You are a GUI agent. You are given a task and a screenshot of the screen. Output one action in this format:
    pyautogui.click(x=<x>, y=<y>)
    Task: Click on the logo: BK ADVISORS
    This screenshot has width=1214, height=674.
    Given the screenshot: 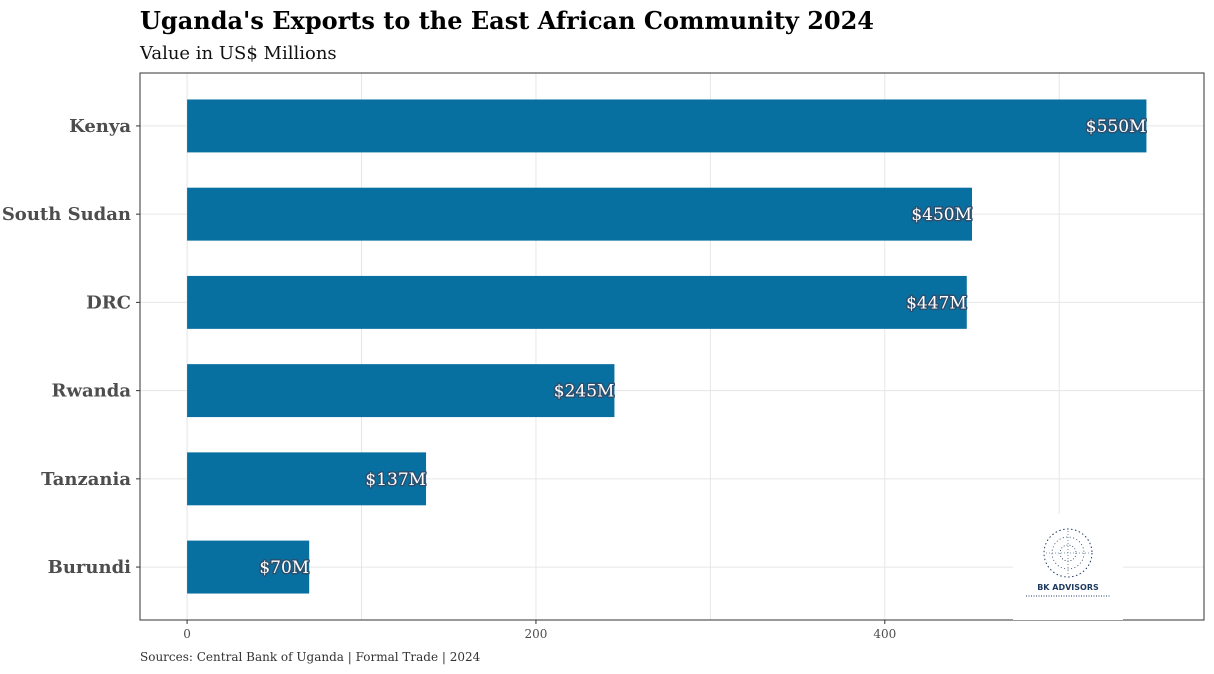 What is the action you would take?
    pyautogui.click(x=1068, y=567)
    